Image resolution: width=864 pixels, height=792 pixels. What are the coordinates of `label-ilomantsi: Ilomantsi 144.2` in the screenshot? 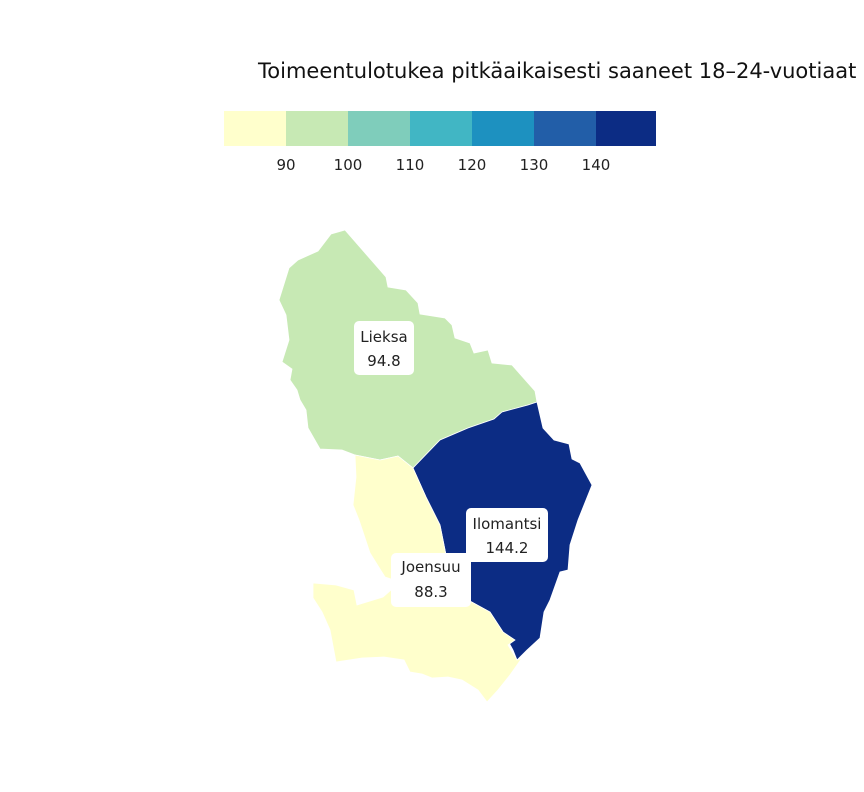 It's located at (507, 535).